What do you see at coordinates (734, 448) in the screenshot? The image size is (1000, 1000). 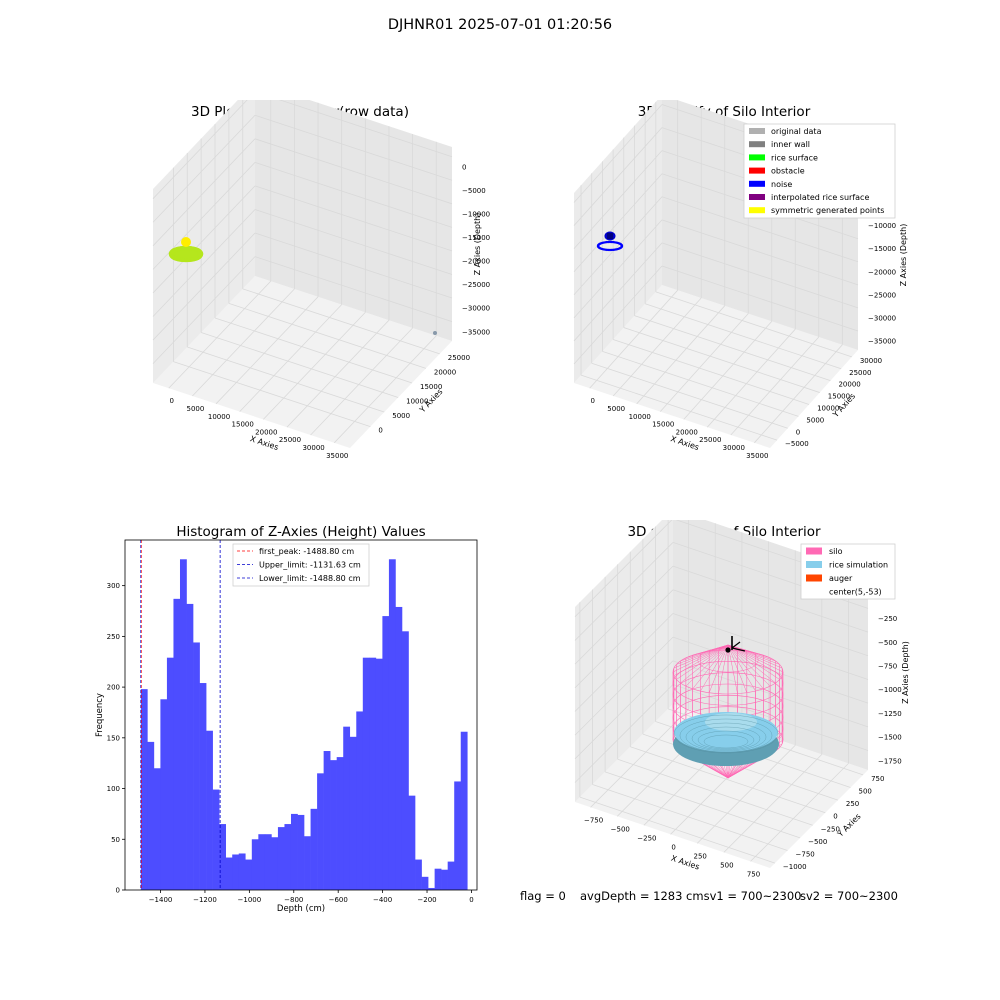 I see `x-tick-label: 30000` at bounding box center [734, 448].